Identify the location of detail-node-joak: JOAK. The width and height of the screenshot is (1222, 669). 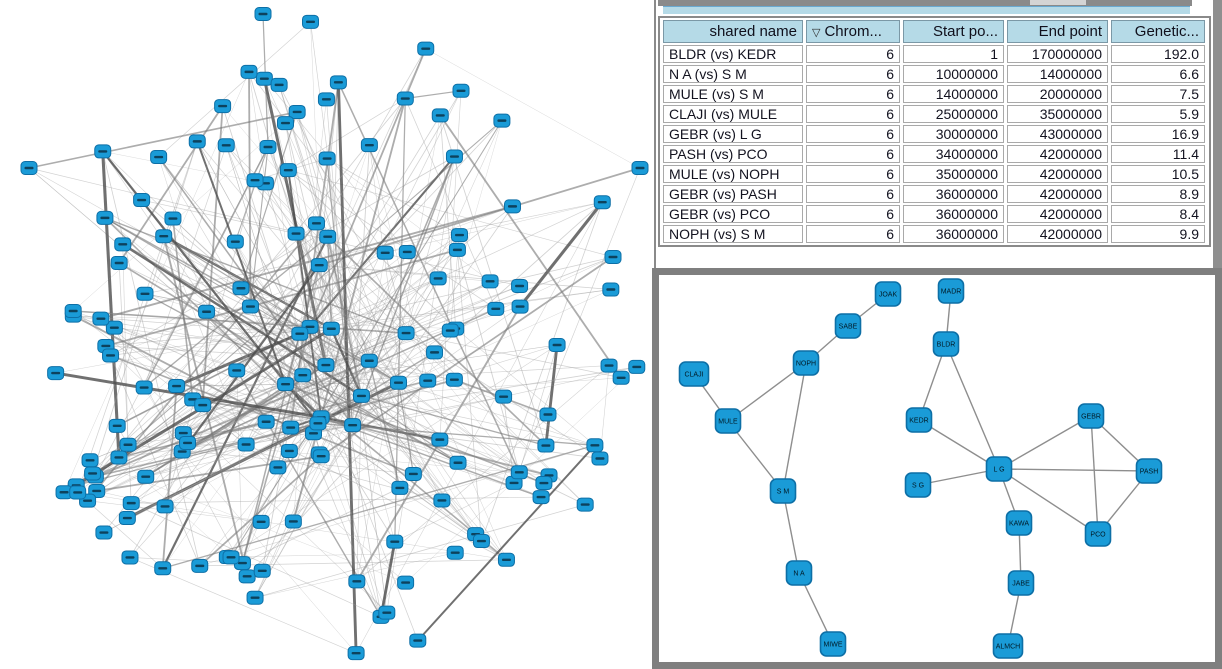
(888, 294).